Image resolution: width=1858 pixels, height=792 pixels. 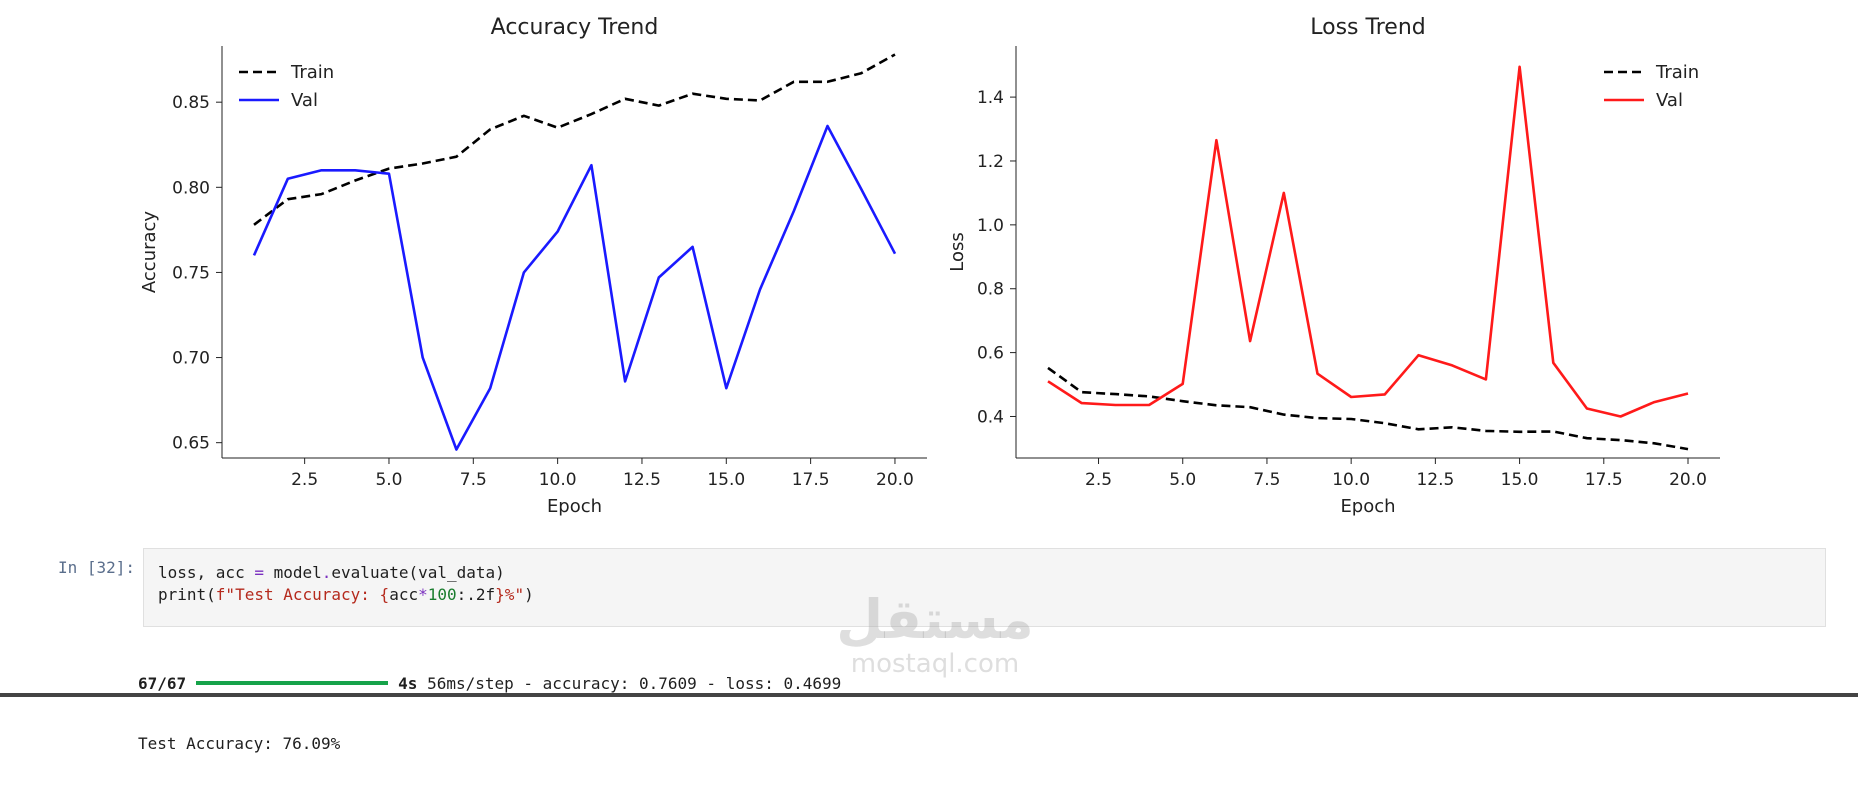 I want to click on code-number: 100, so click(x=442, y=594).